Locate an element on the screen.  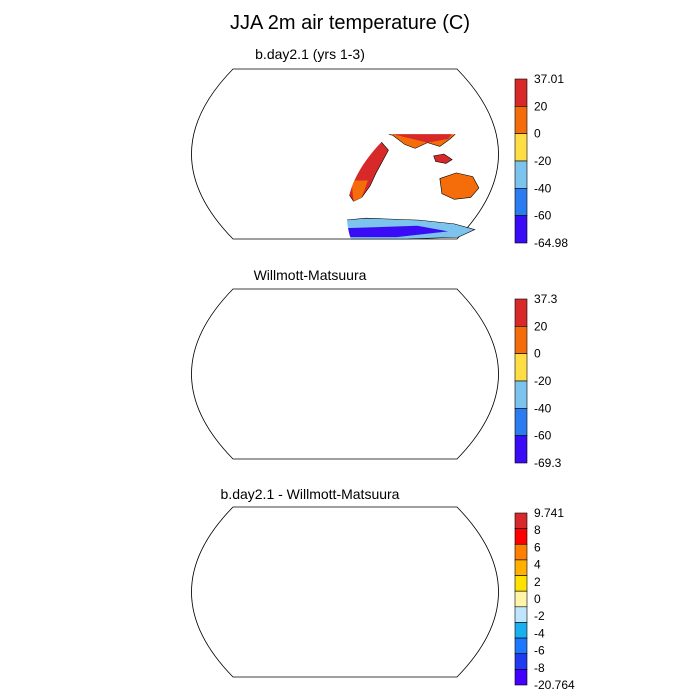
map-panel-model is located at coordinates (345, 154).